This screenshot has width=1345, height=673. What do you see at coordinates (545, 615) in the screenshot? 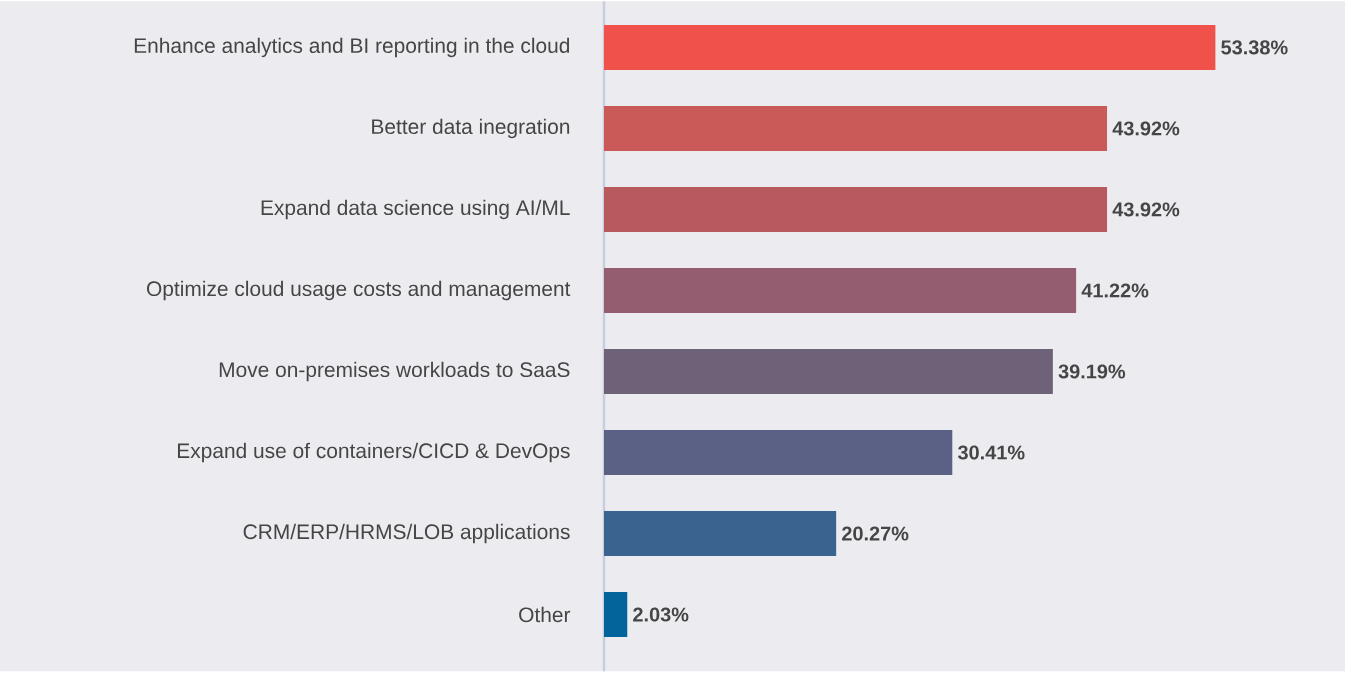
I see `y-tick-label: Other` at bounding box center [545, 615].